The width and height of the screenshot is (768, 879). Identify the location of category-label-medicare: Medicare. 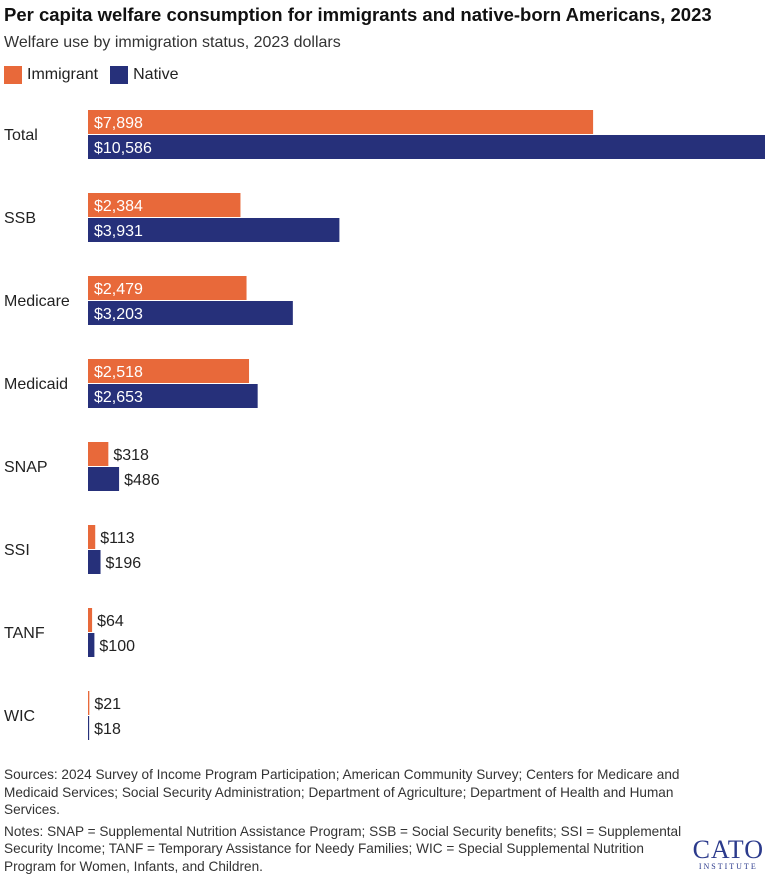
(37, 301).